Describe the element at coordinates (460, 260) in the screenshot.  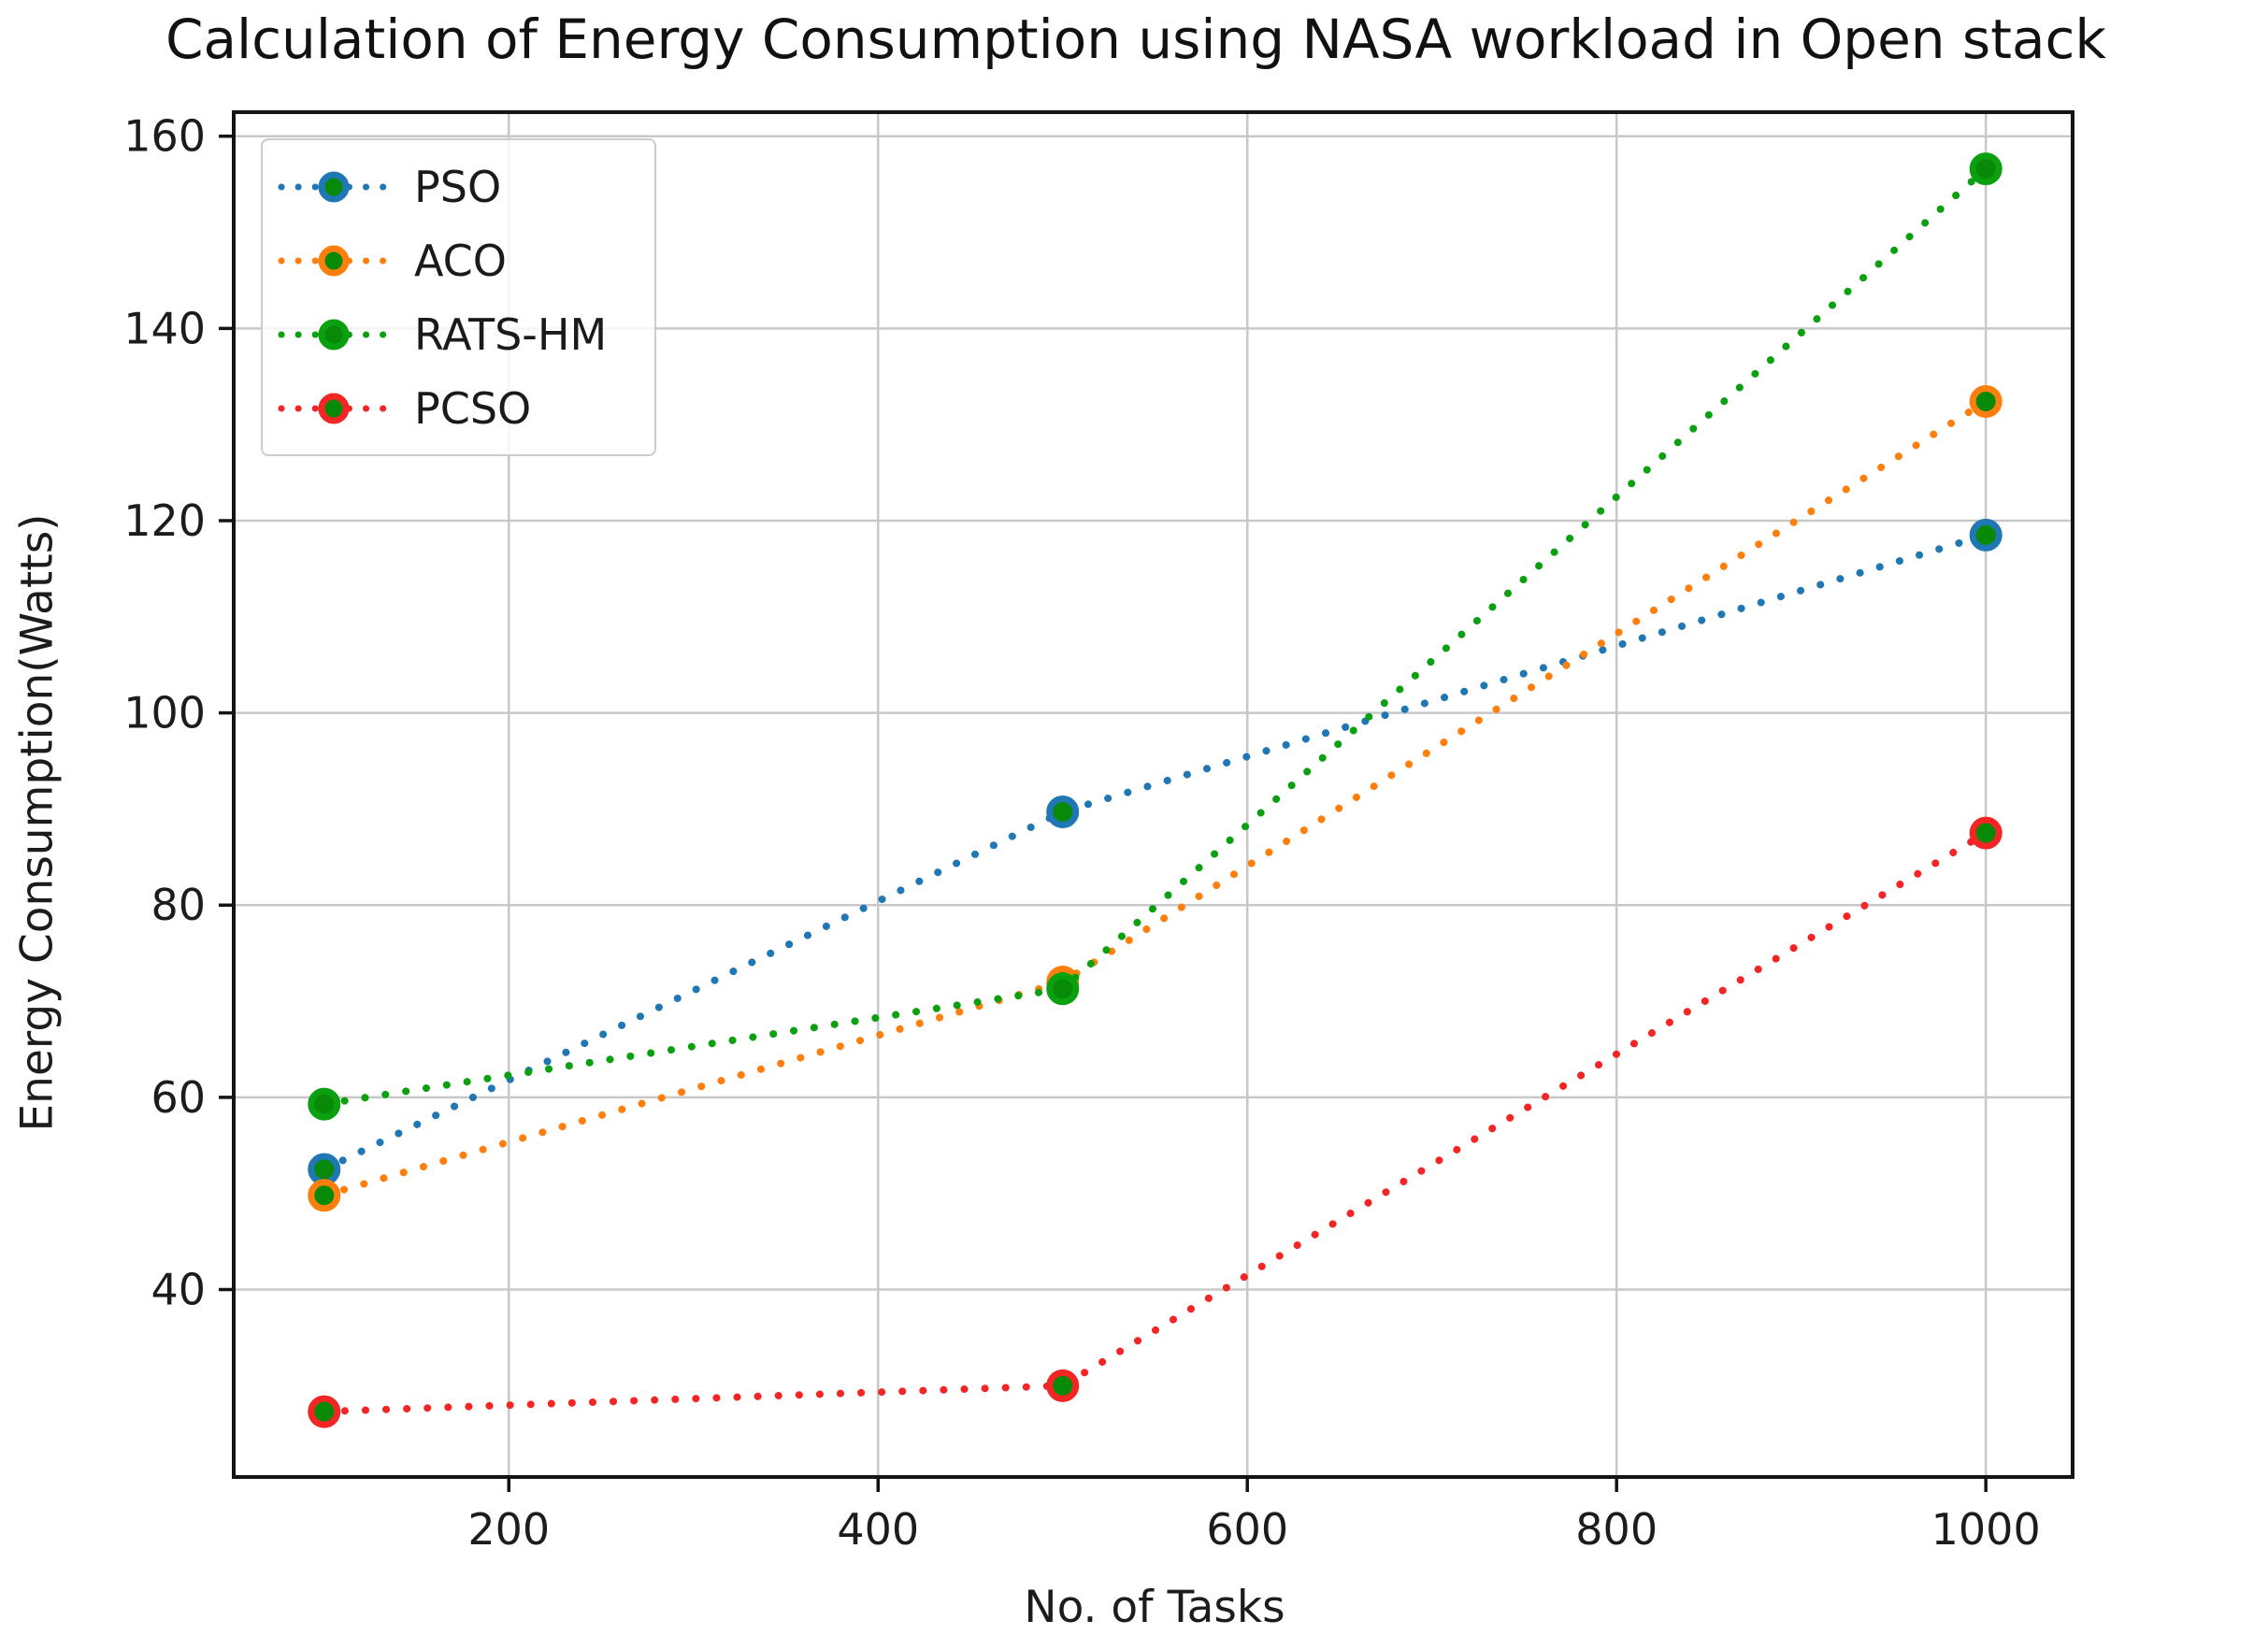
I see `legend-label: ACO` at that location.